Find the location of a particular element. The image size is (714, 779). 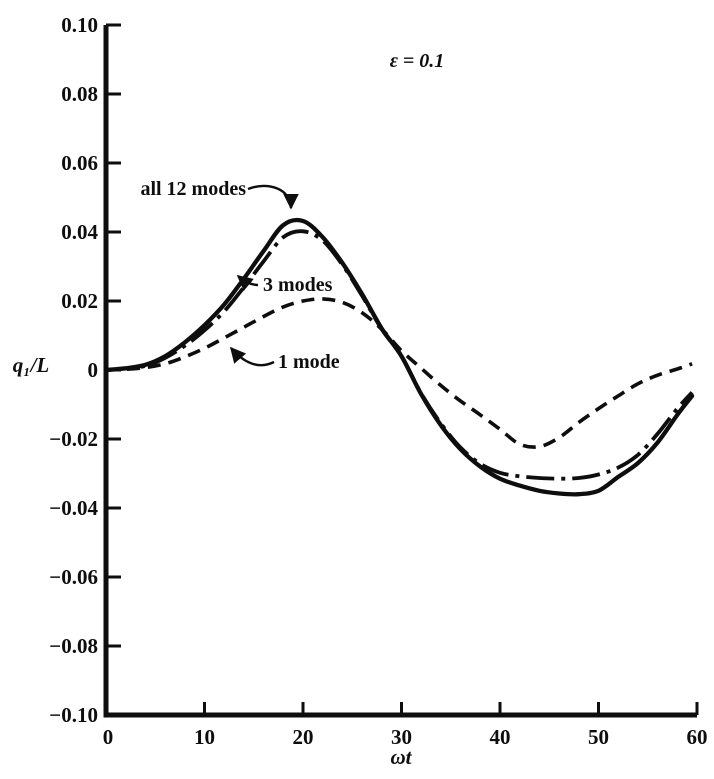

y-tick-label: −0.10 is located at coordinates (73, 715).